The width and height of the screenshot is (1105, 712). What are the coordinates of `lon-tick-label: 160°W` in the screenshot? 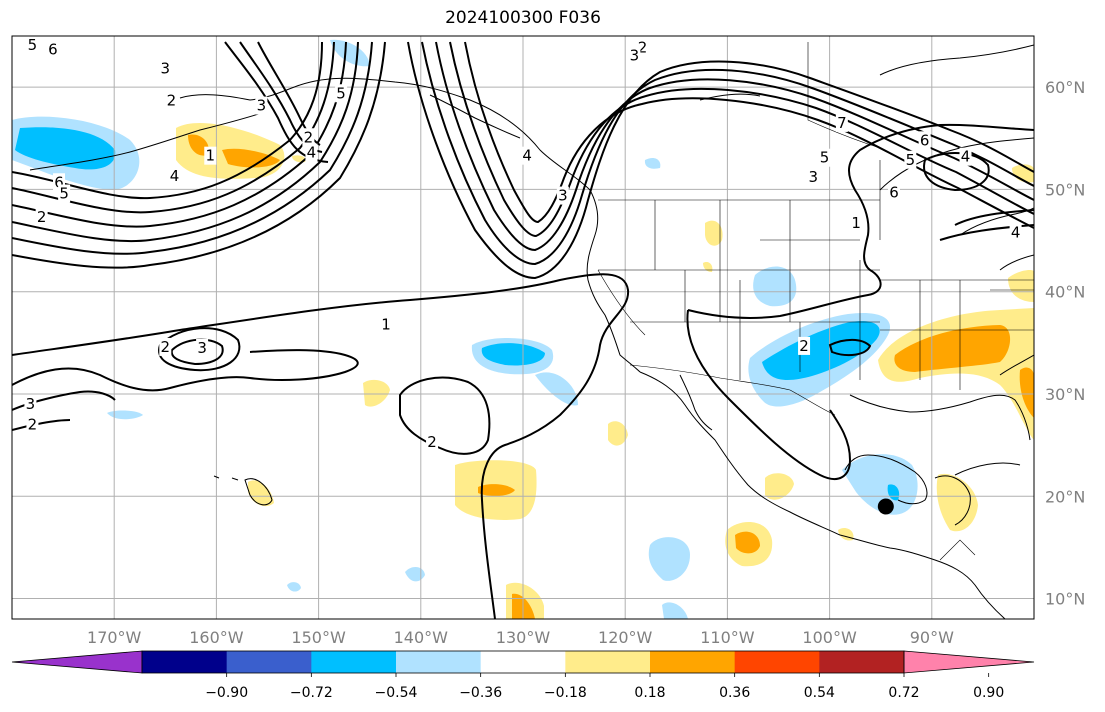 It's located at (216, 637).